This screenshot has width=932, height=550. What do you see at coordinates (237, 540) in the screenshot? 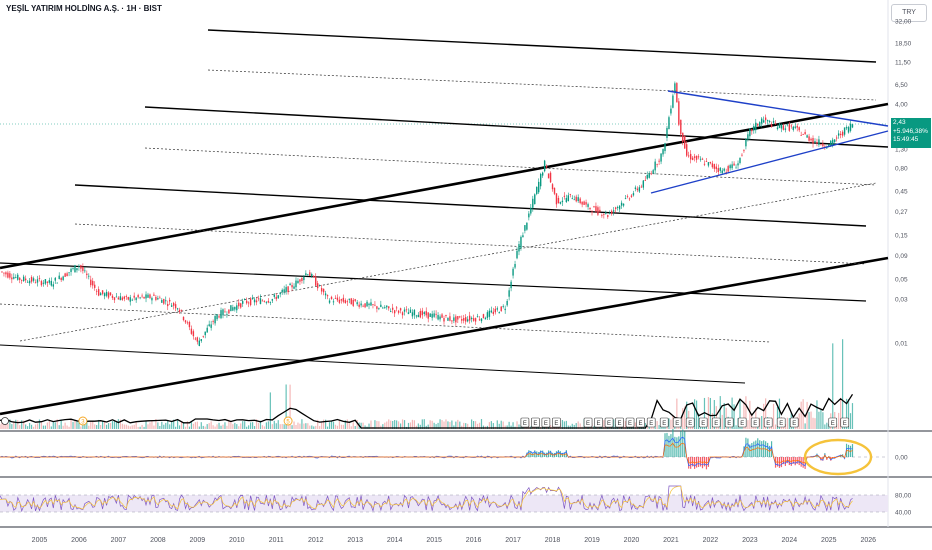
I see `x-tick-label: 2010` at bounding box center [237, 540].